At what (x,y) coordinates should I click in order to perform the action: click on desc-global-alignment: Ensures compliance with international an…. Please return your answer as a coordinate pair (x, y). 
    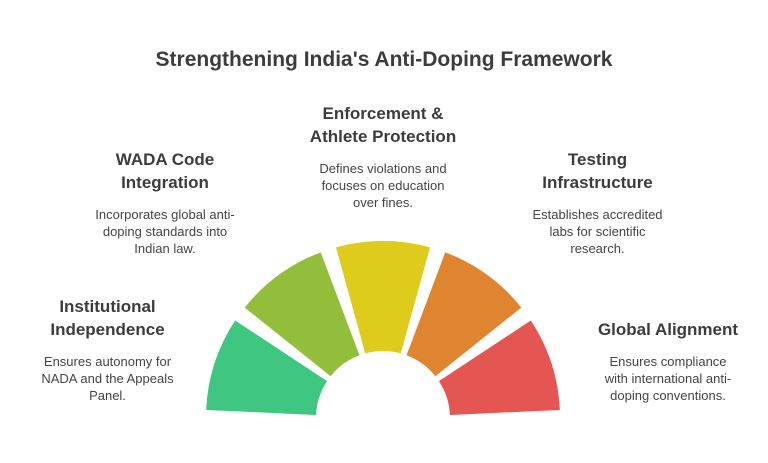
    Looking at the image, I should click on (668, 378).